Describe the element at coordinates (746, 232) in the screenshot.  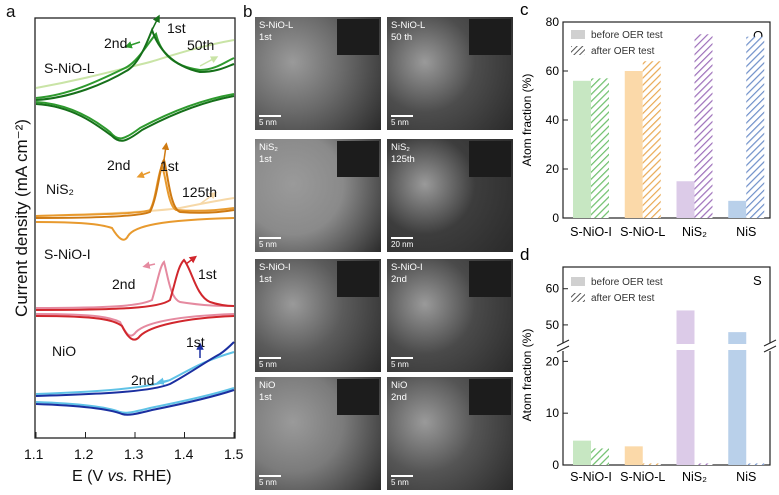
I see `panel-c-category-label: NiS` at that location.